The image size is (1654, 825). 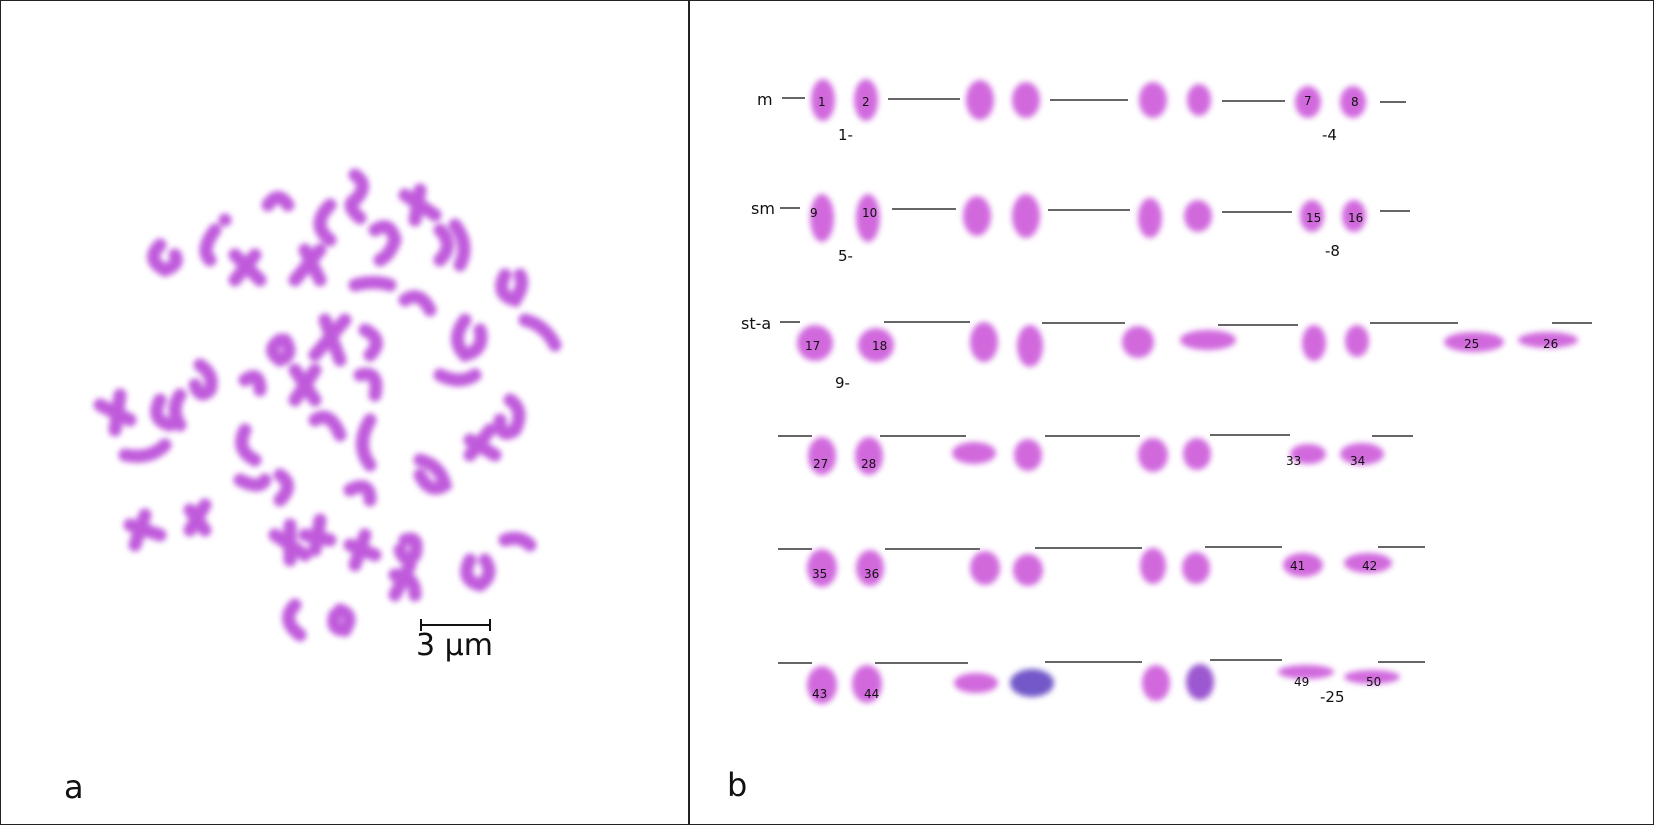 What do you see at coordinates (1308, 101) in the screenshot?
I see `chromosome-number: 7` at bounding box center [1308, 101].